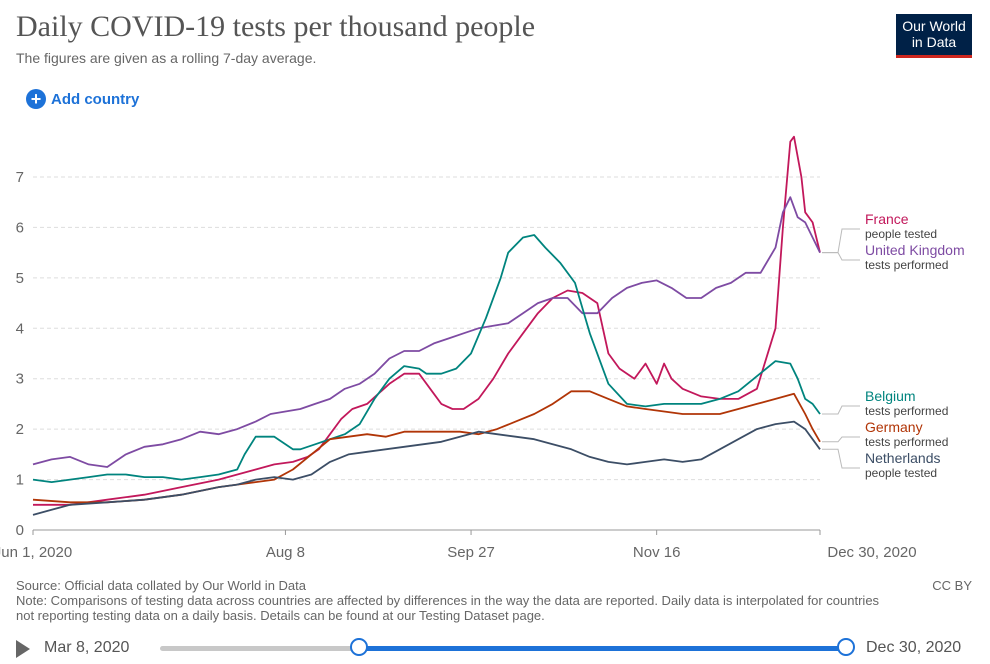  I want to click on legend-label: Belgium, so click(890, 396).